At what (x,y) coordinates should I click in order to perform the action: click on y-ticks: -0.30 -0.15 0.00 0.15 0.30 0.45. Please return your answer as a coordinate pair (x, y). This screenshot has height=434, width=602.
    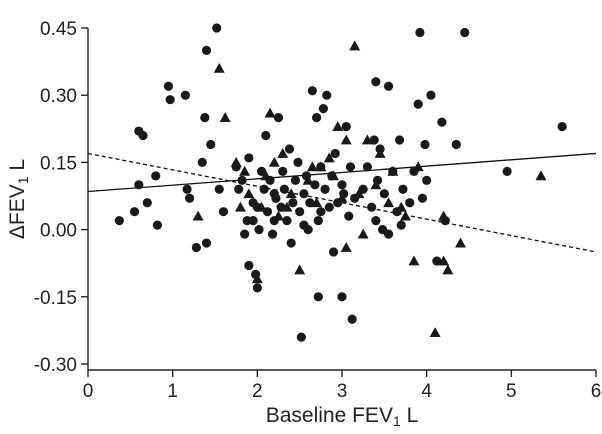
    Looking at the image, I should click on (61, 197).